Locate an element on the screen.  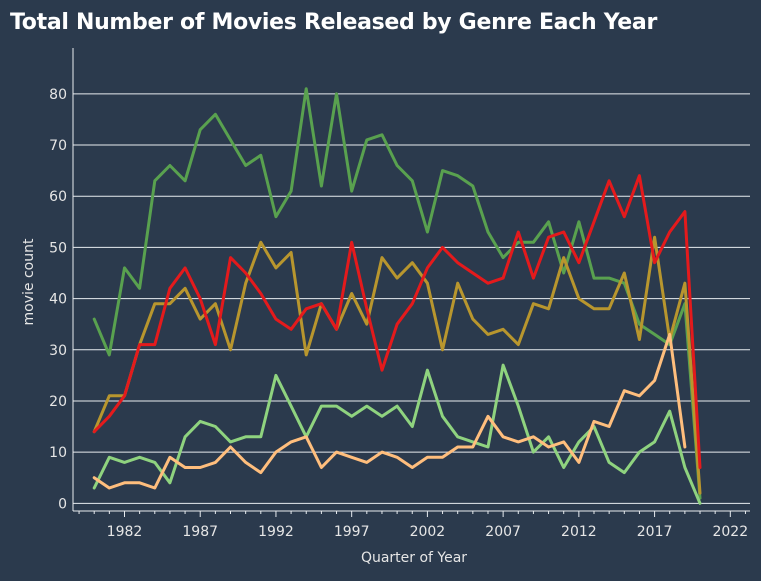
y-axis-label: movie count is located at coordinates (29, 281).